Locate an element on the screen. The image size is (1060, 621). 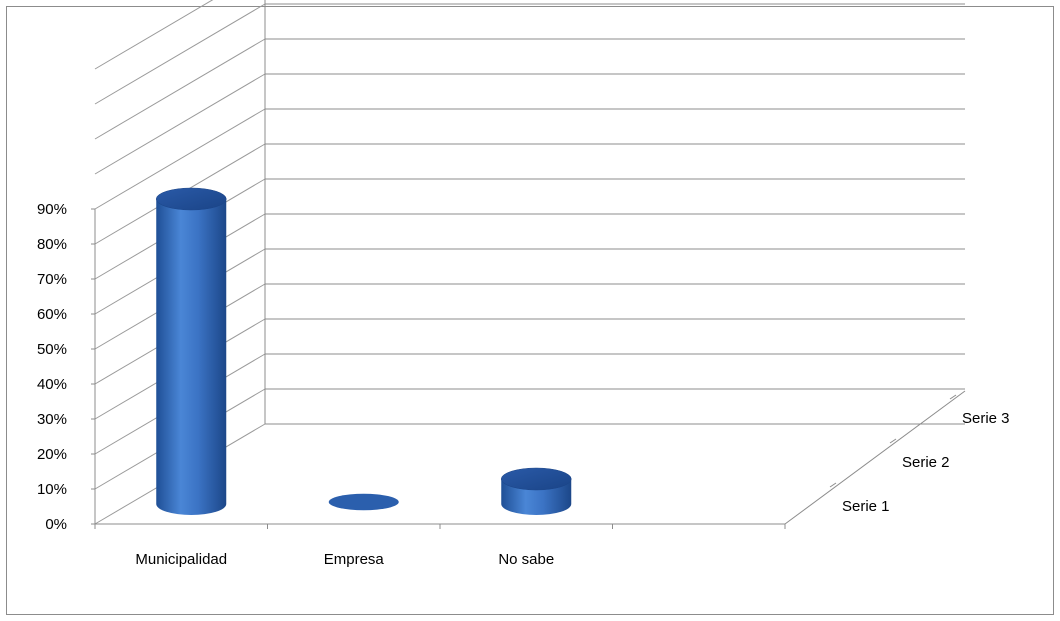
bar-cylinder-flat is located at coordinates (363, 502).